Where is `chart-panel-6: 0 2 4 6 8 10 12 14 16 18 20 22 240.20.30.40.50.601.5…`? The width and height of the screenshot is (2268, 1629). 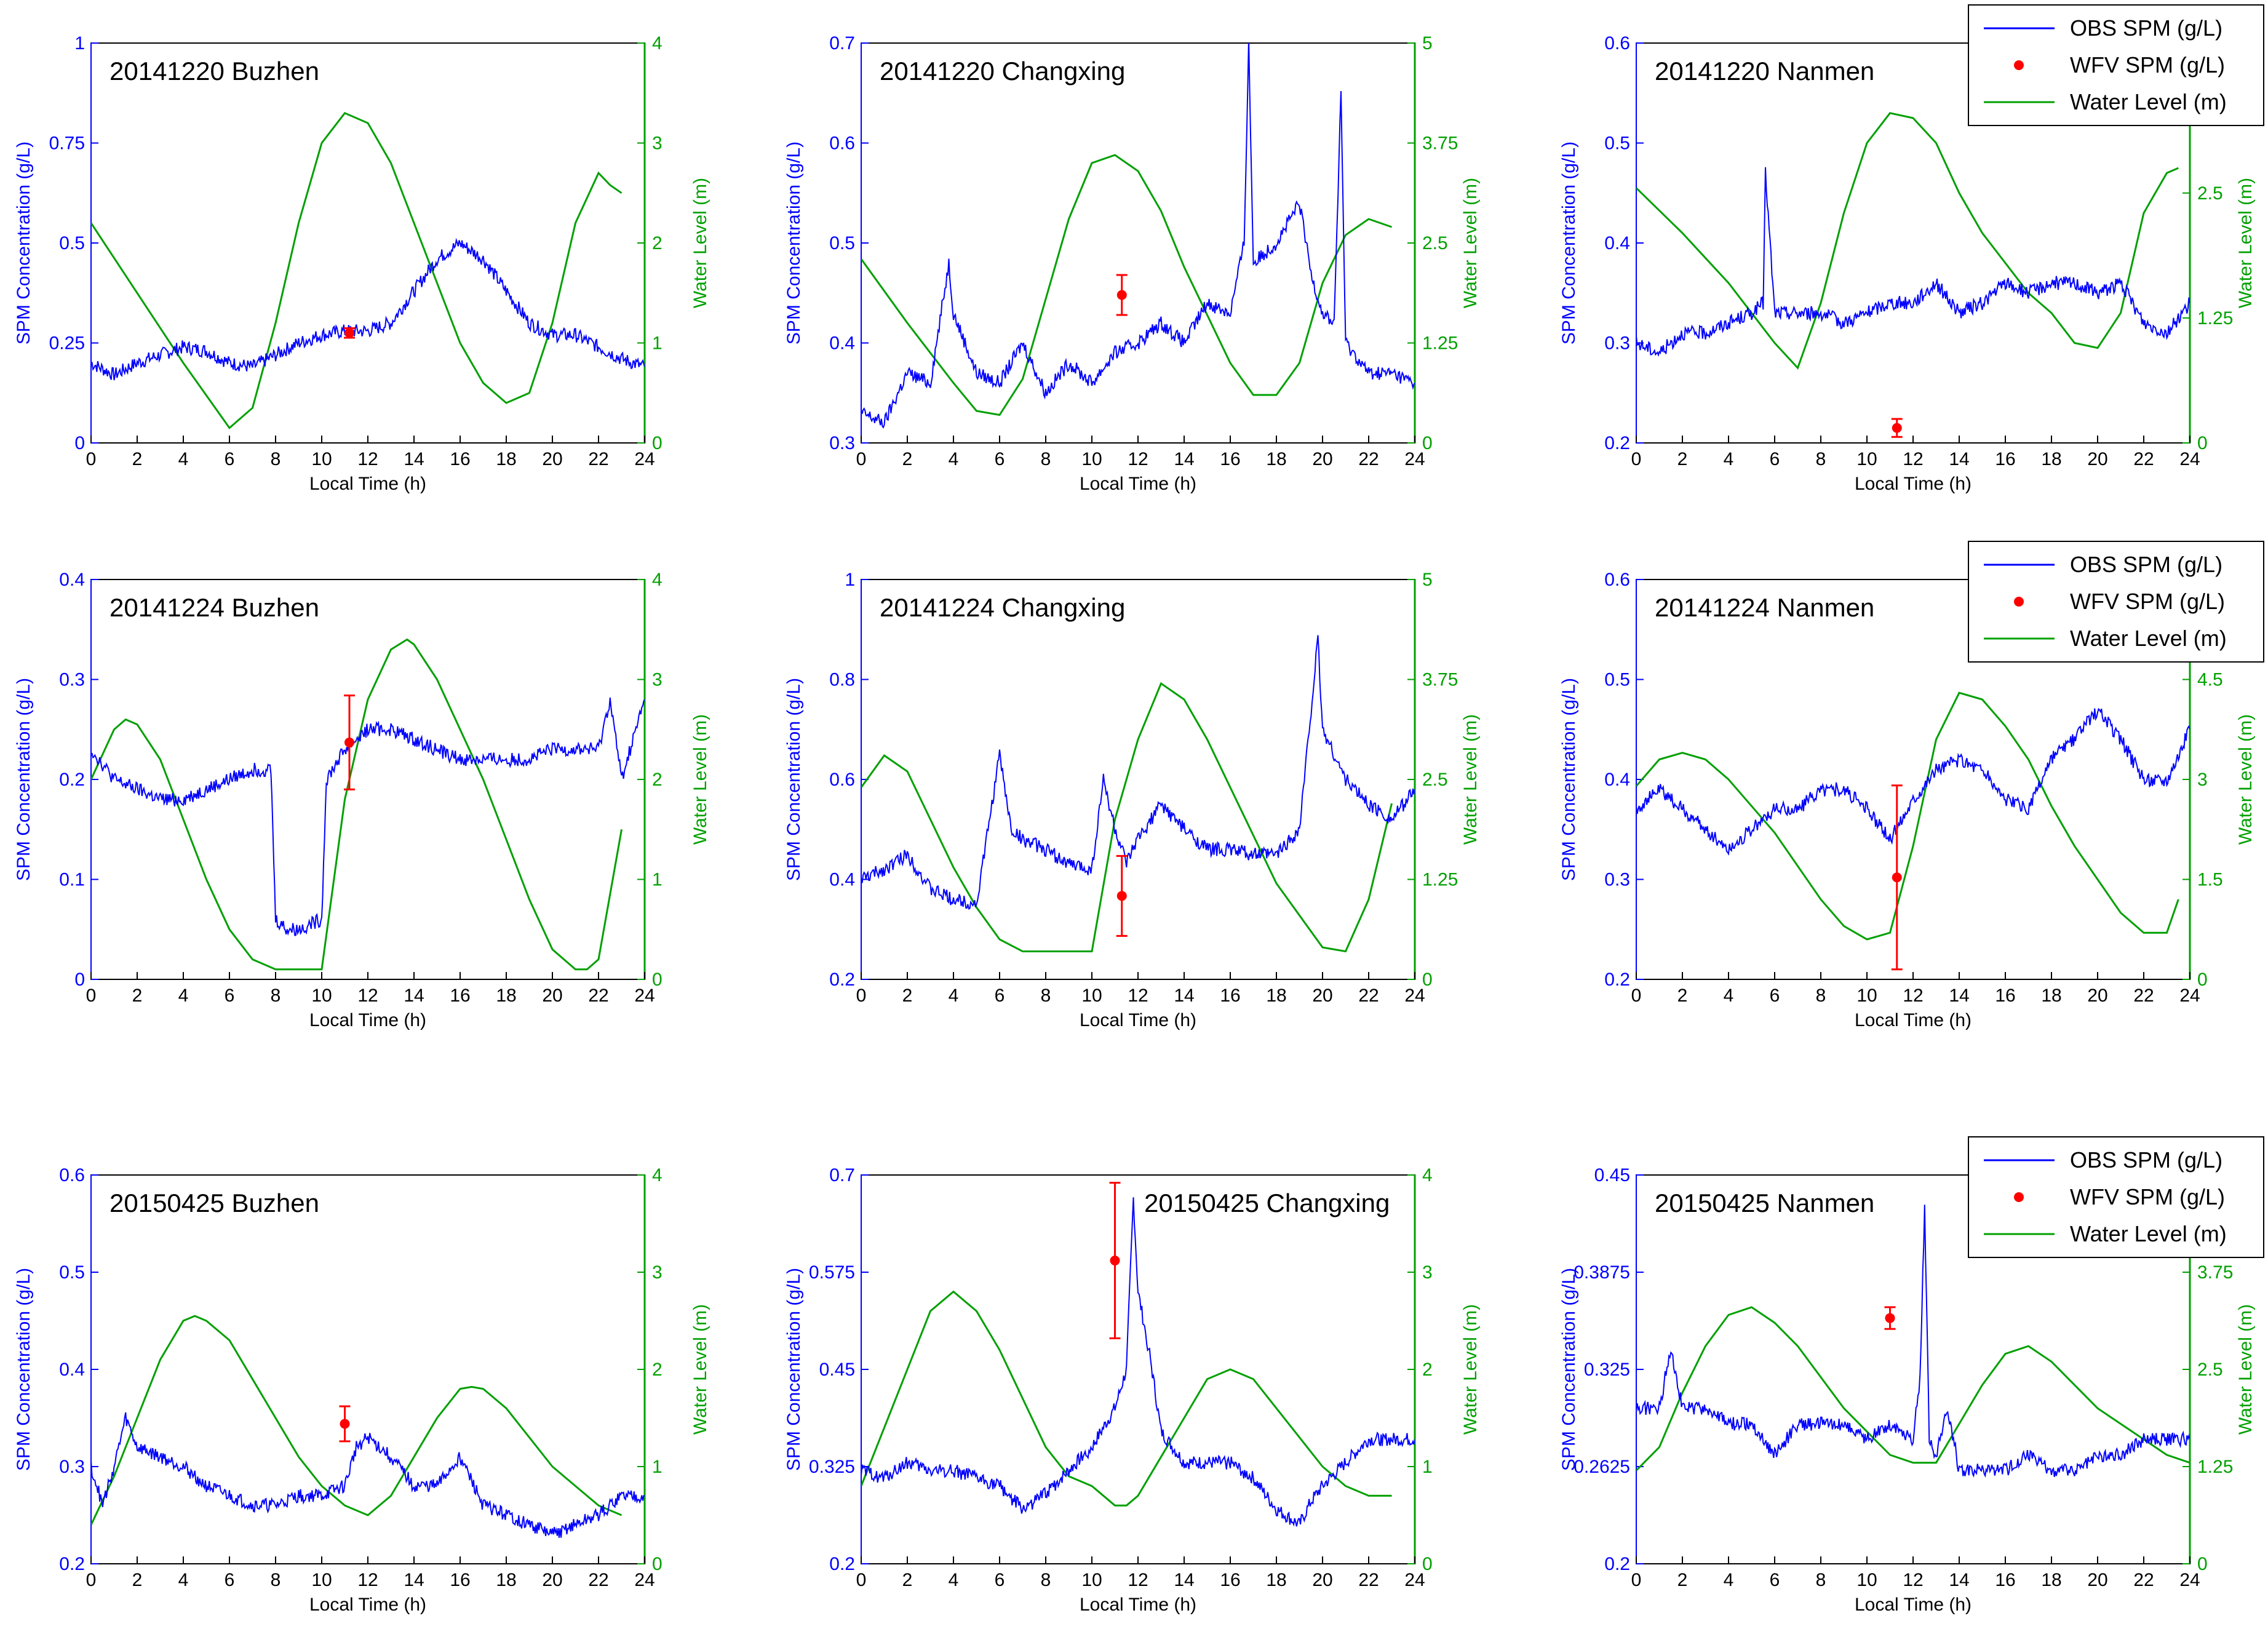 chart-panel-6: 0 2 4 6 8 10 12 14 16 18 20 22 240.20.30.40.50.601.5… is located at coordinates (1911, 786).